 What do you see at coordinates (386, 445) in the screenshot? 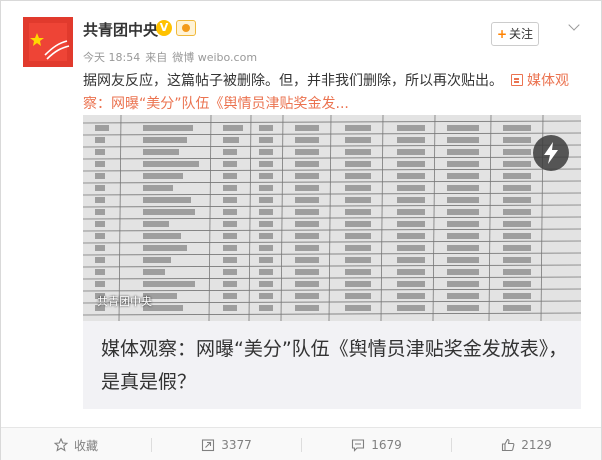
I see `comment-count: 1679` at bounding box center [386, 445].